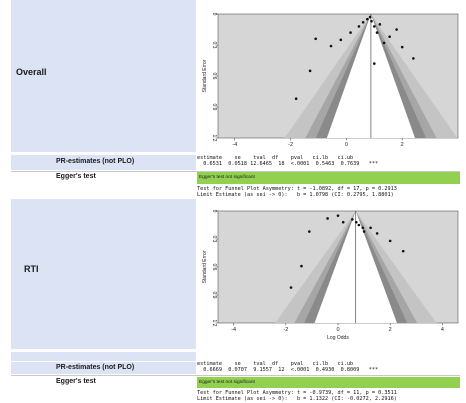  I want to click on overall-label-cell, so click(103, 76).